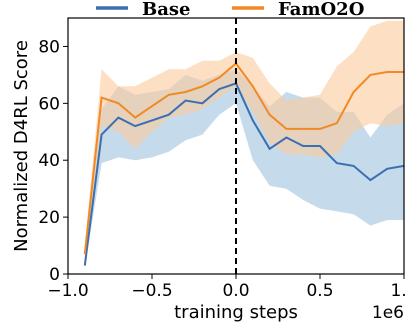 This screenshot has width=406, height=325. What do you see at coordinates (49, 218) in the screenshot?
I see `y-tick-label: 20` at bounding box center [49, 218].